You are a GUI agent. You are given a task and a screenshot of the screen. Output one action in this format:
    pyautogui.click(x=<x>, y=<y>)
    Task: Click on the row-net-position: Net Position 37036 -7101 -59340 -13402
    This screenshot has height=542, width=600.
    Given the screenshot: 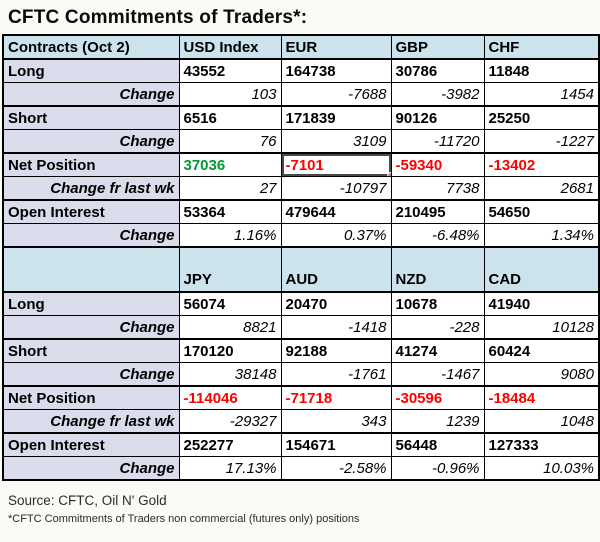 What is the action you would take?
    pyautogui.click(x=301, y=164)
    